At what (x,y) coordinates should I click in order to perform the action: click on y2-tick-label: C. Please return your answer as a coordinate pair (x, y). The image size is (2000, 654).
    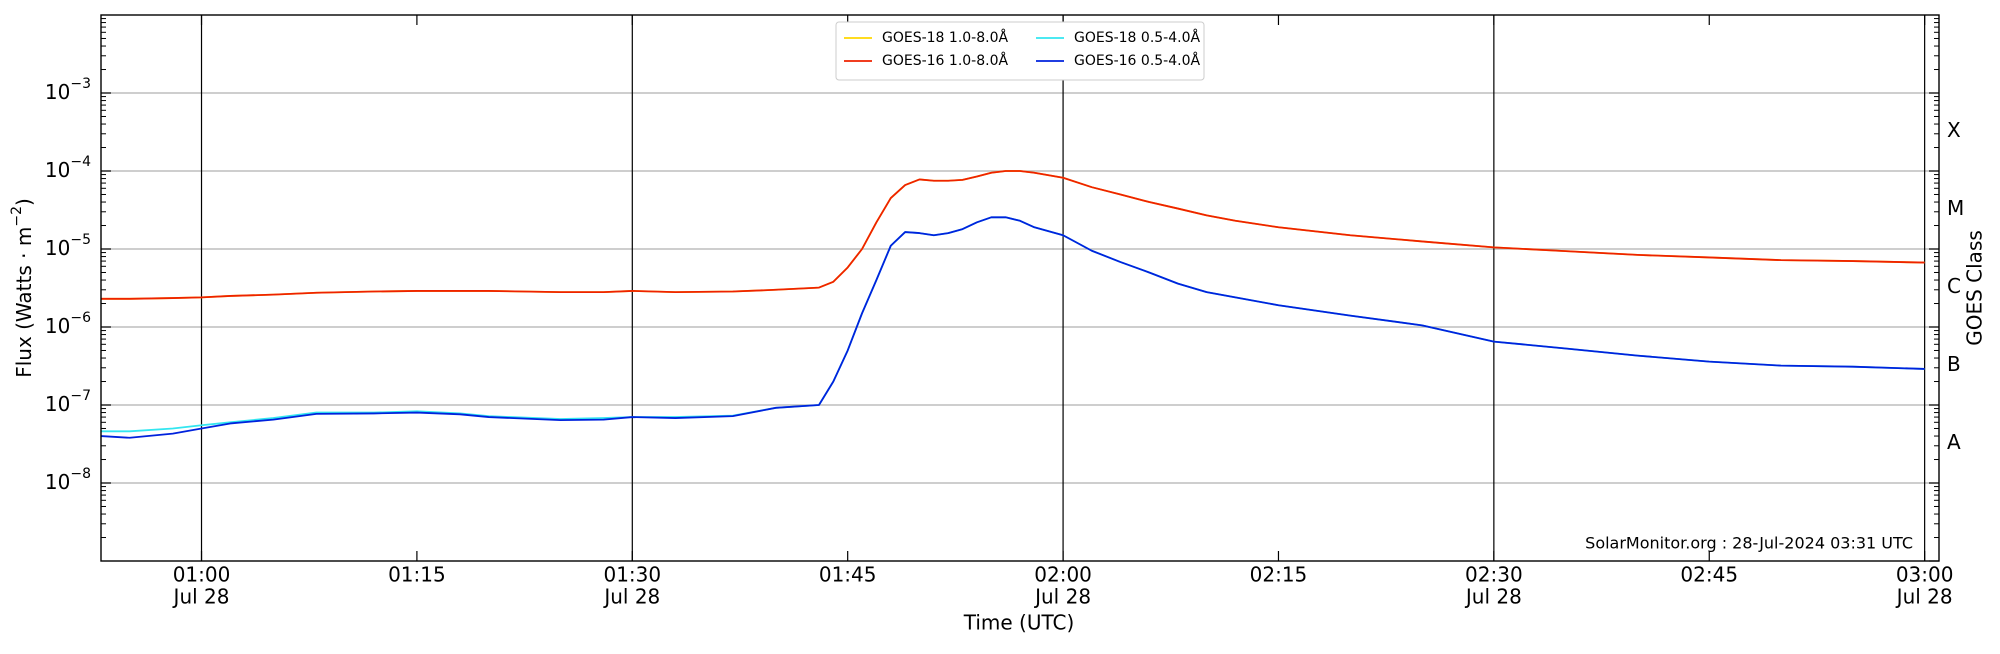
    Looking at the image, I should click on (1954, 286).